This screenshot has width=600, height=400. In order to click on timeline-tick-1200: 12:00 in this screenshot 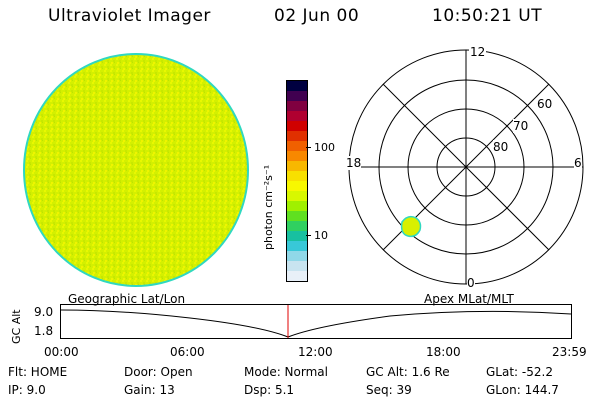, I will do `click(315, 352)`.